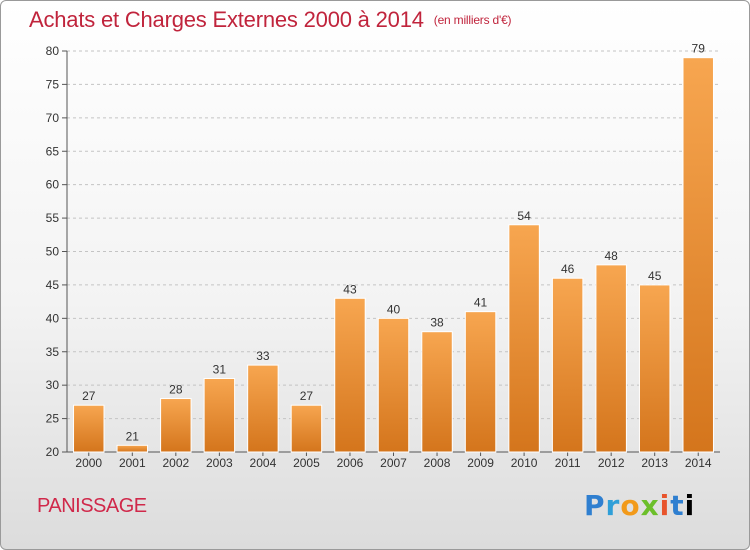 This screenshot has width=750, height=550. Describe the element at coordinates (53, 419) in the screenshot. I see `y-tick-label: 25` at that location.